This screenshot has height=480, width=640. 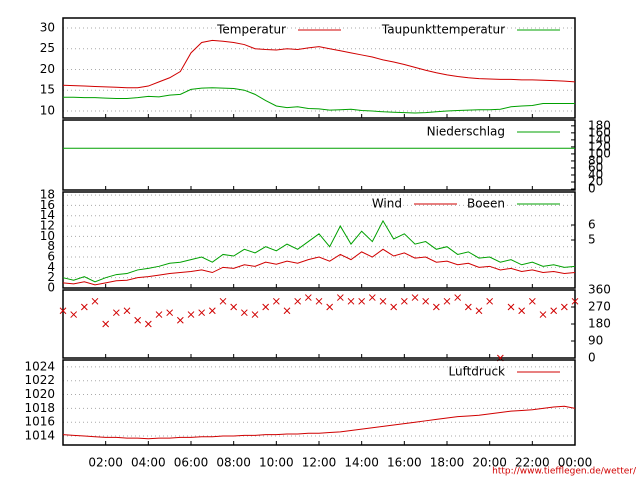 I want to click on panel-frame, so click(x=319, y=324).